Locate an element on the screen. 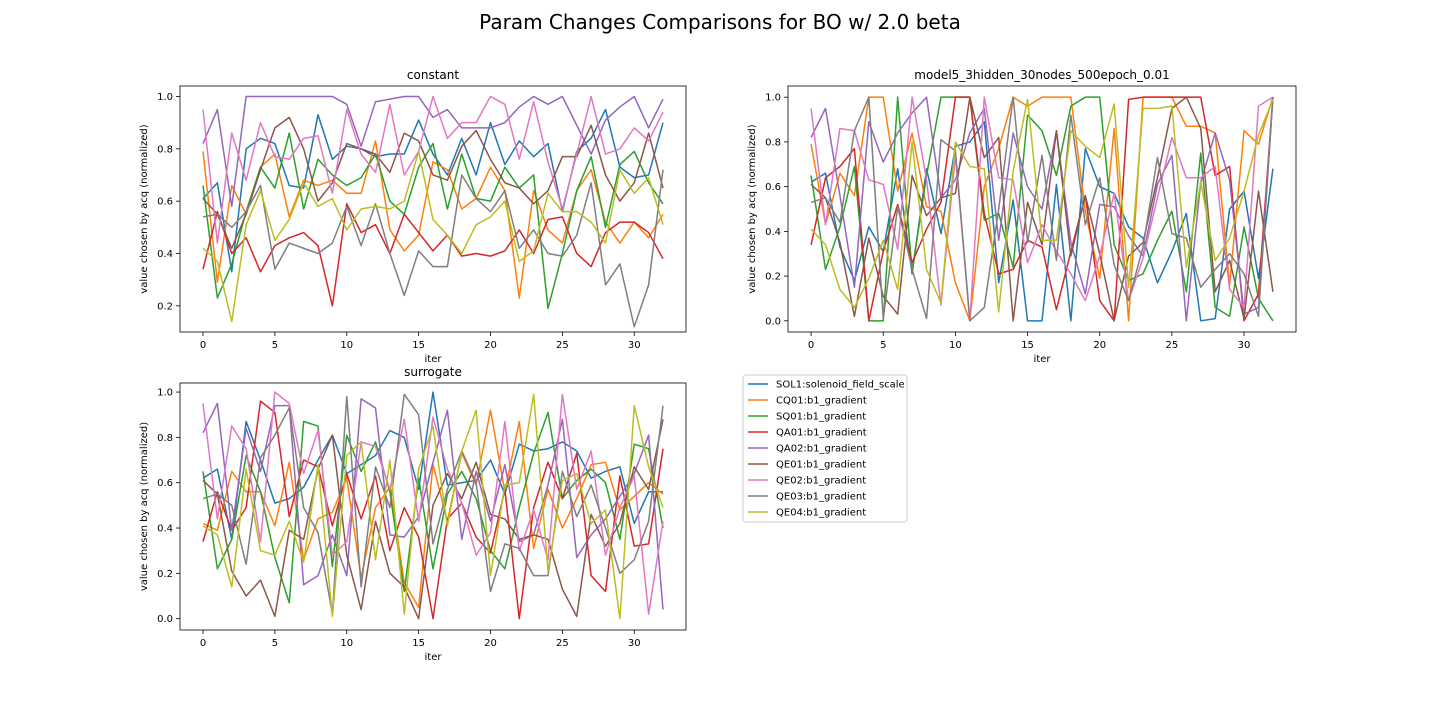 The image size is (1440, 720). legend-label: QA01:b1_gradient is located at coordinates (821, 433).